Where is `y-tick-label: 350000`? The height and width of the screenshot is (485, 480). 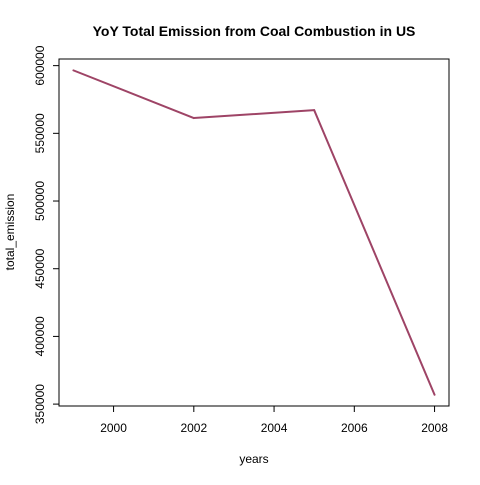 y-tick-label: 350000 is located at coordinates (40, 404).